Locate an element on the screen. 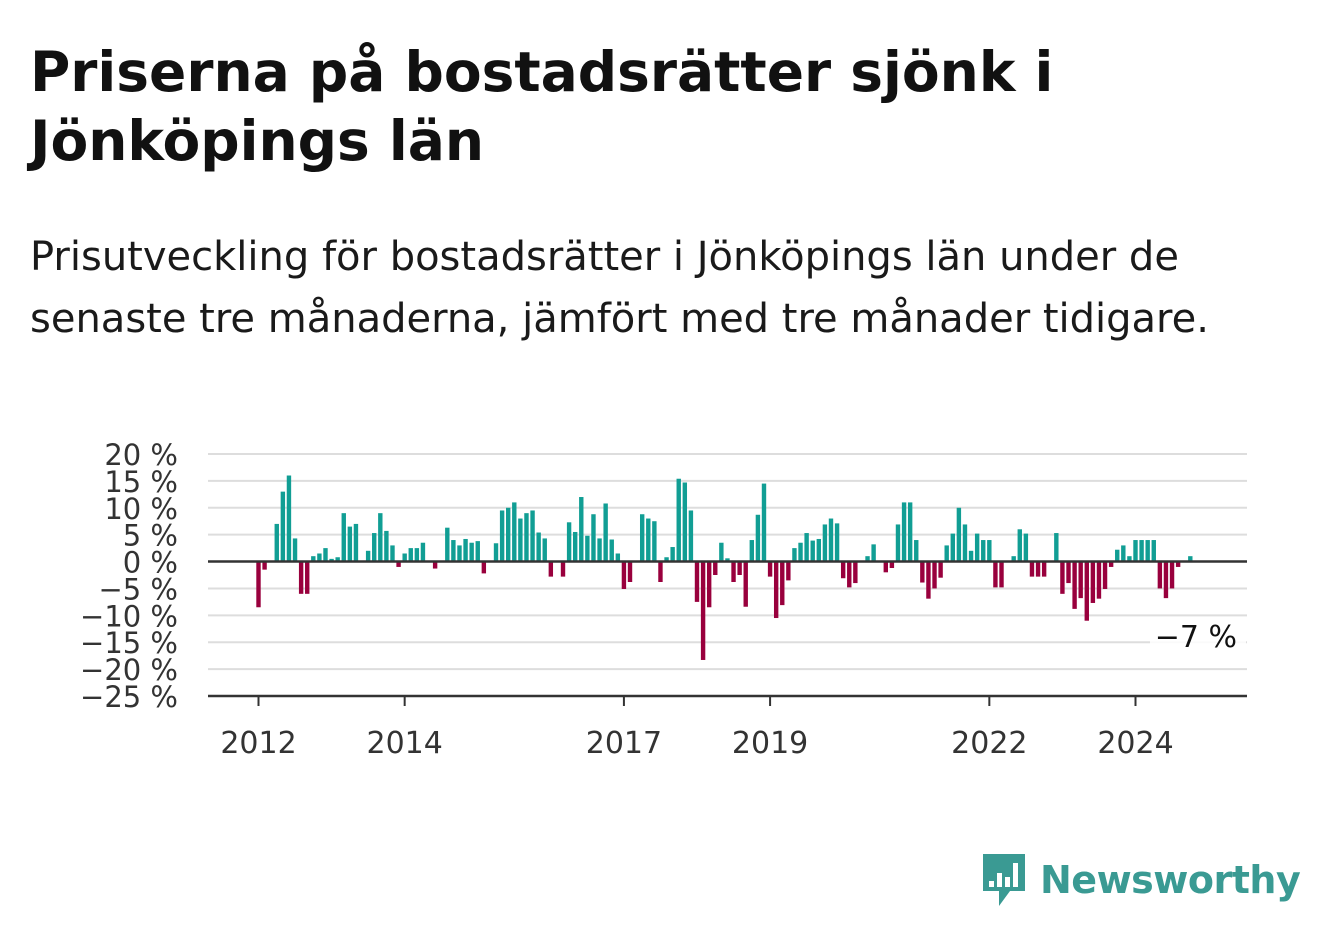 The height and width of the screenshot is (939, 1322). annotation-background is located at coordinates (1198, 636).